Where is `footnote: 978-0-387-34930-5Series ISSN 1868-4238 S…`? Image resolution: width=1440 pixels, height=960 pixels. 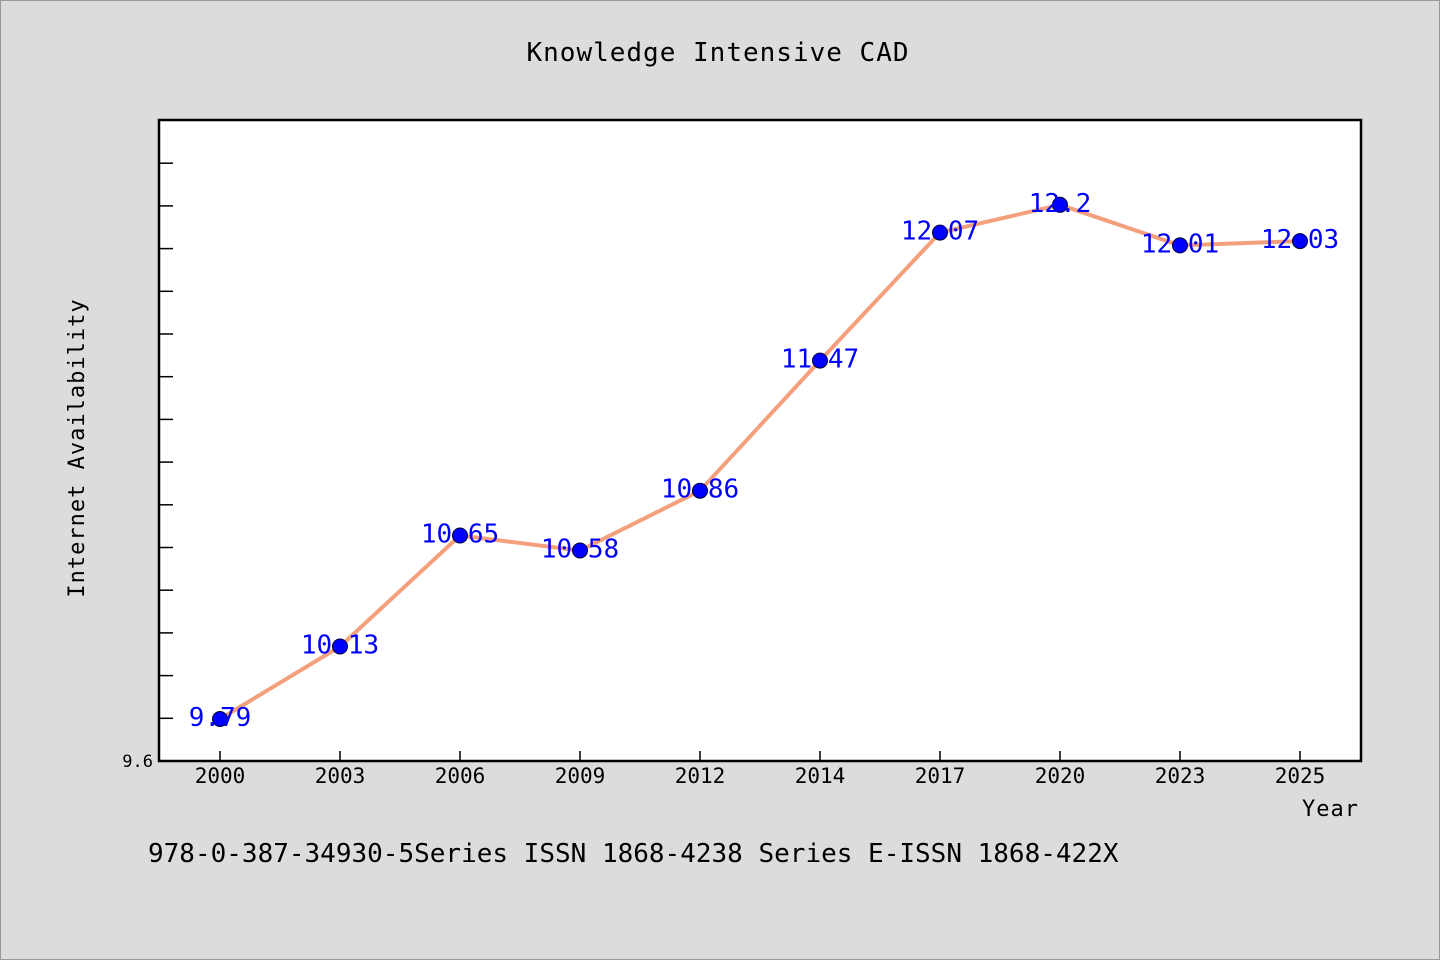 footnote: 978-0-387-34930-5Series ISSN 1868-4238 S… is located at coordinates (633, 854).